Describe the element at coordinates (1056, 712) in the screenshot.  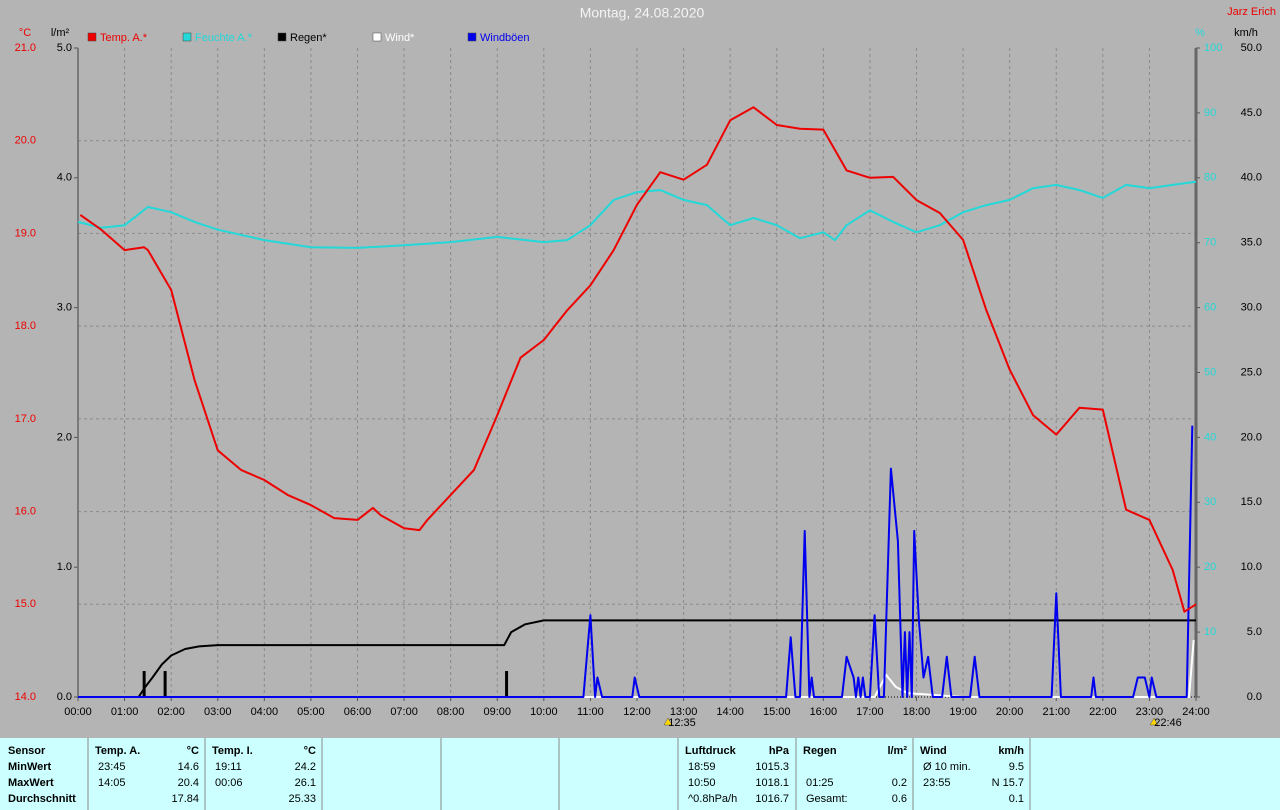
I see `x-tick-label: 21:00` at that location.